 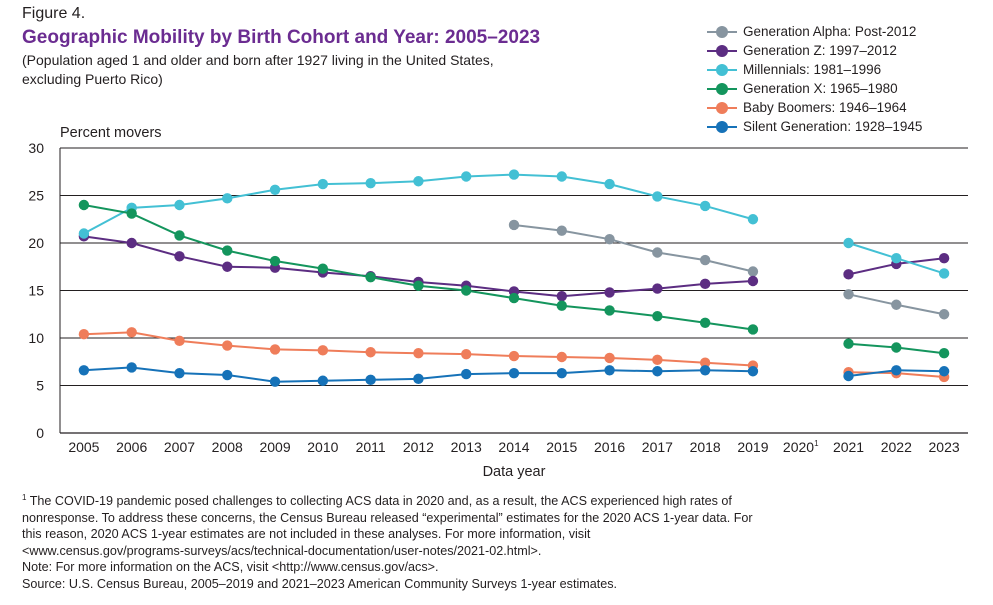 I want to click on legend-item: Baby Boomers: 1946–1964, so click(x=814, y=107).